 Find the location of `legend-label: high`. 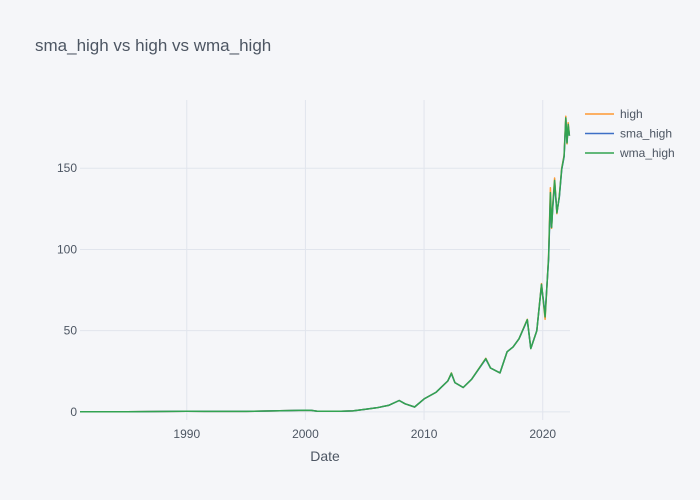

legend-label: high is located at coordinates (631, 114).